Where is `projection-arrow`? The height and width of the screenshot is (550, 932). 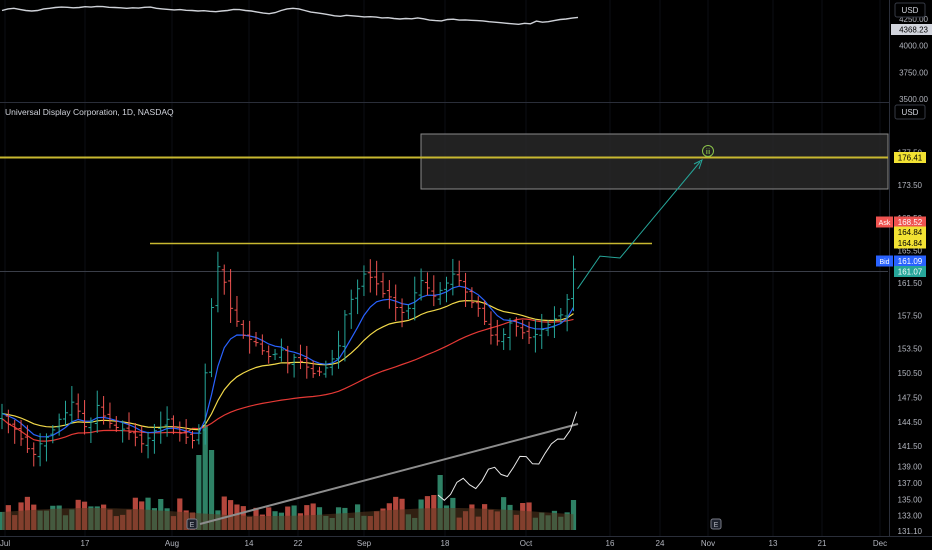
projection-arrow is located at coordinates (639, 225).